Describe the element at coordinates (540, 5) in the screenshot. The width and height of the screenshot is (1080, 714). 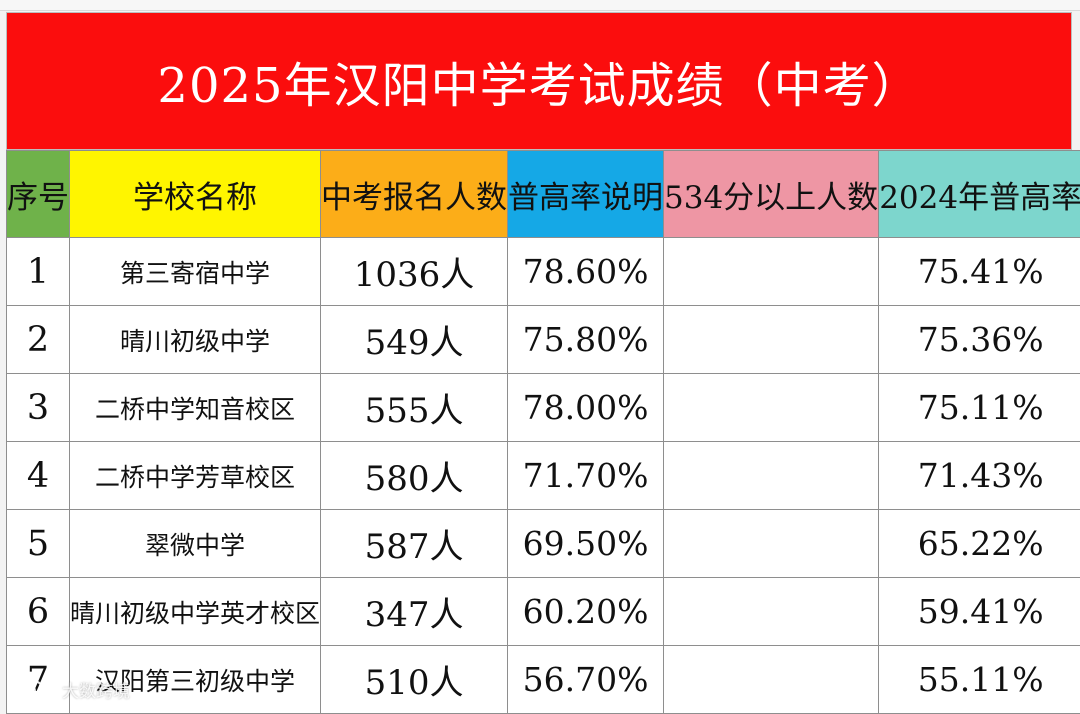
I see `column-header-strip` at that location.